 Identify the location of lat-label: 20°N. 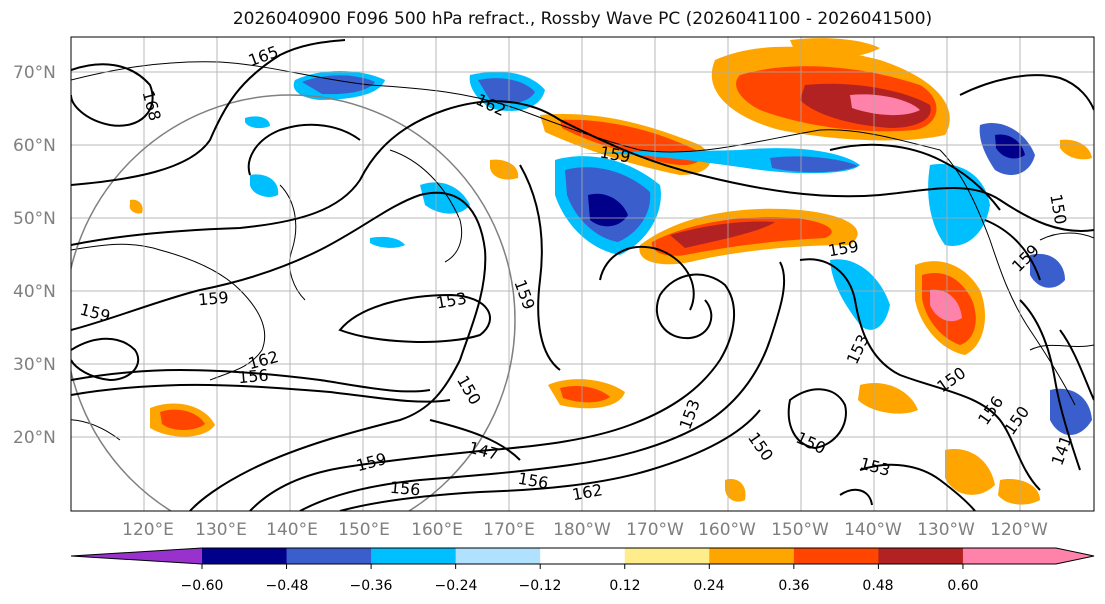
(34, 438).